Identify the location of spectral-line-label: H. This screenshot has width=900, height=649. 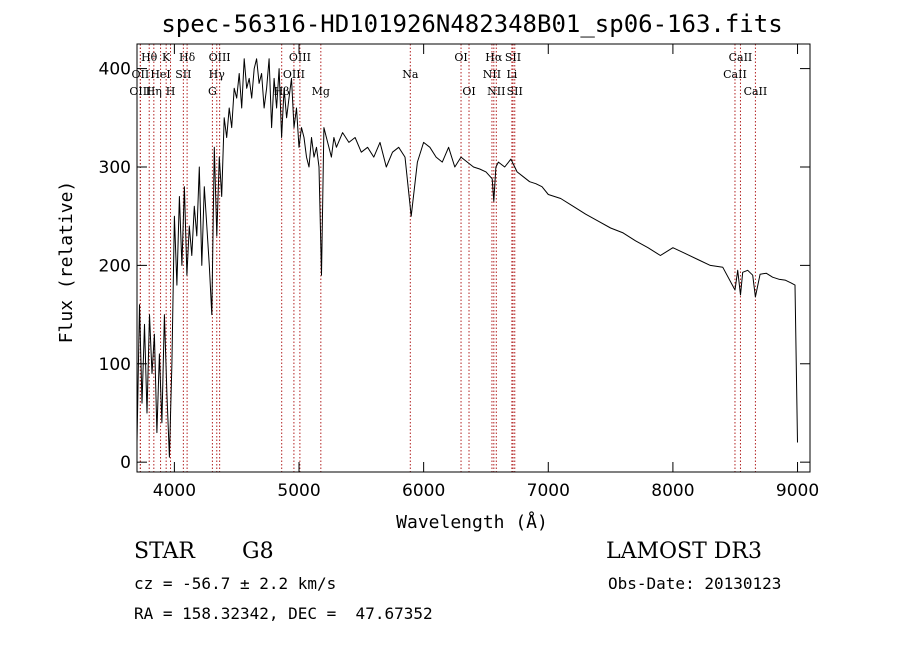
(171, 91).